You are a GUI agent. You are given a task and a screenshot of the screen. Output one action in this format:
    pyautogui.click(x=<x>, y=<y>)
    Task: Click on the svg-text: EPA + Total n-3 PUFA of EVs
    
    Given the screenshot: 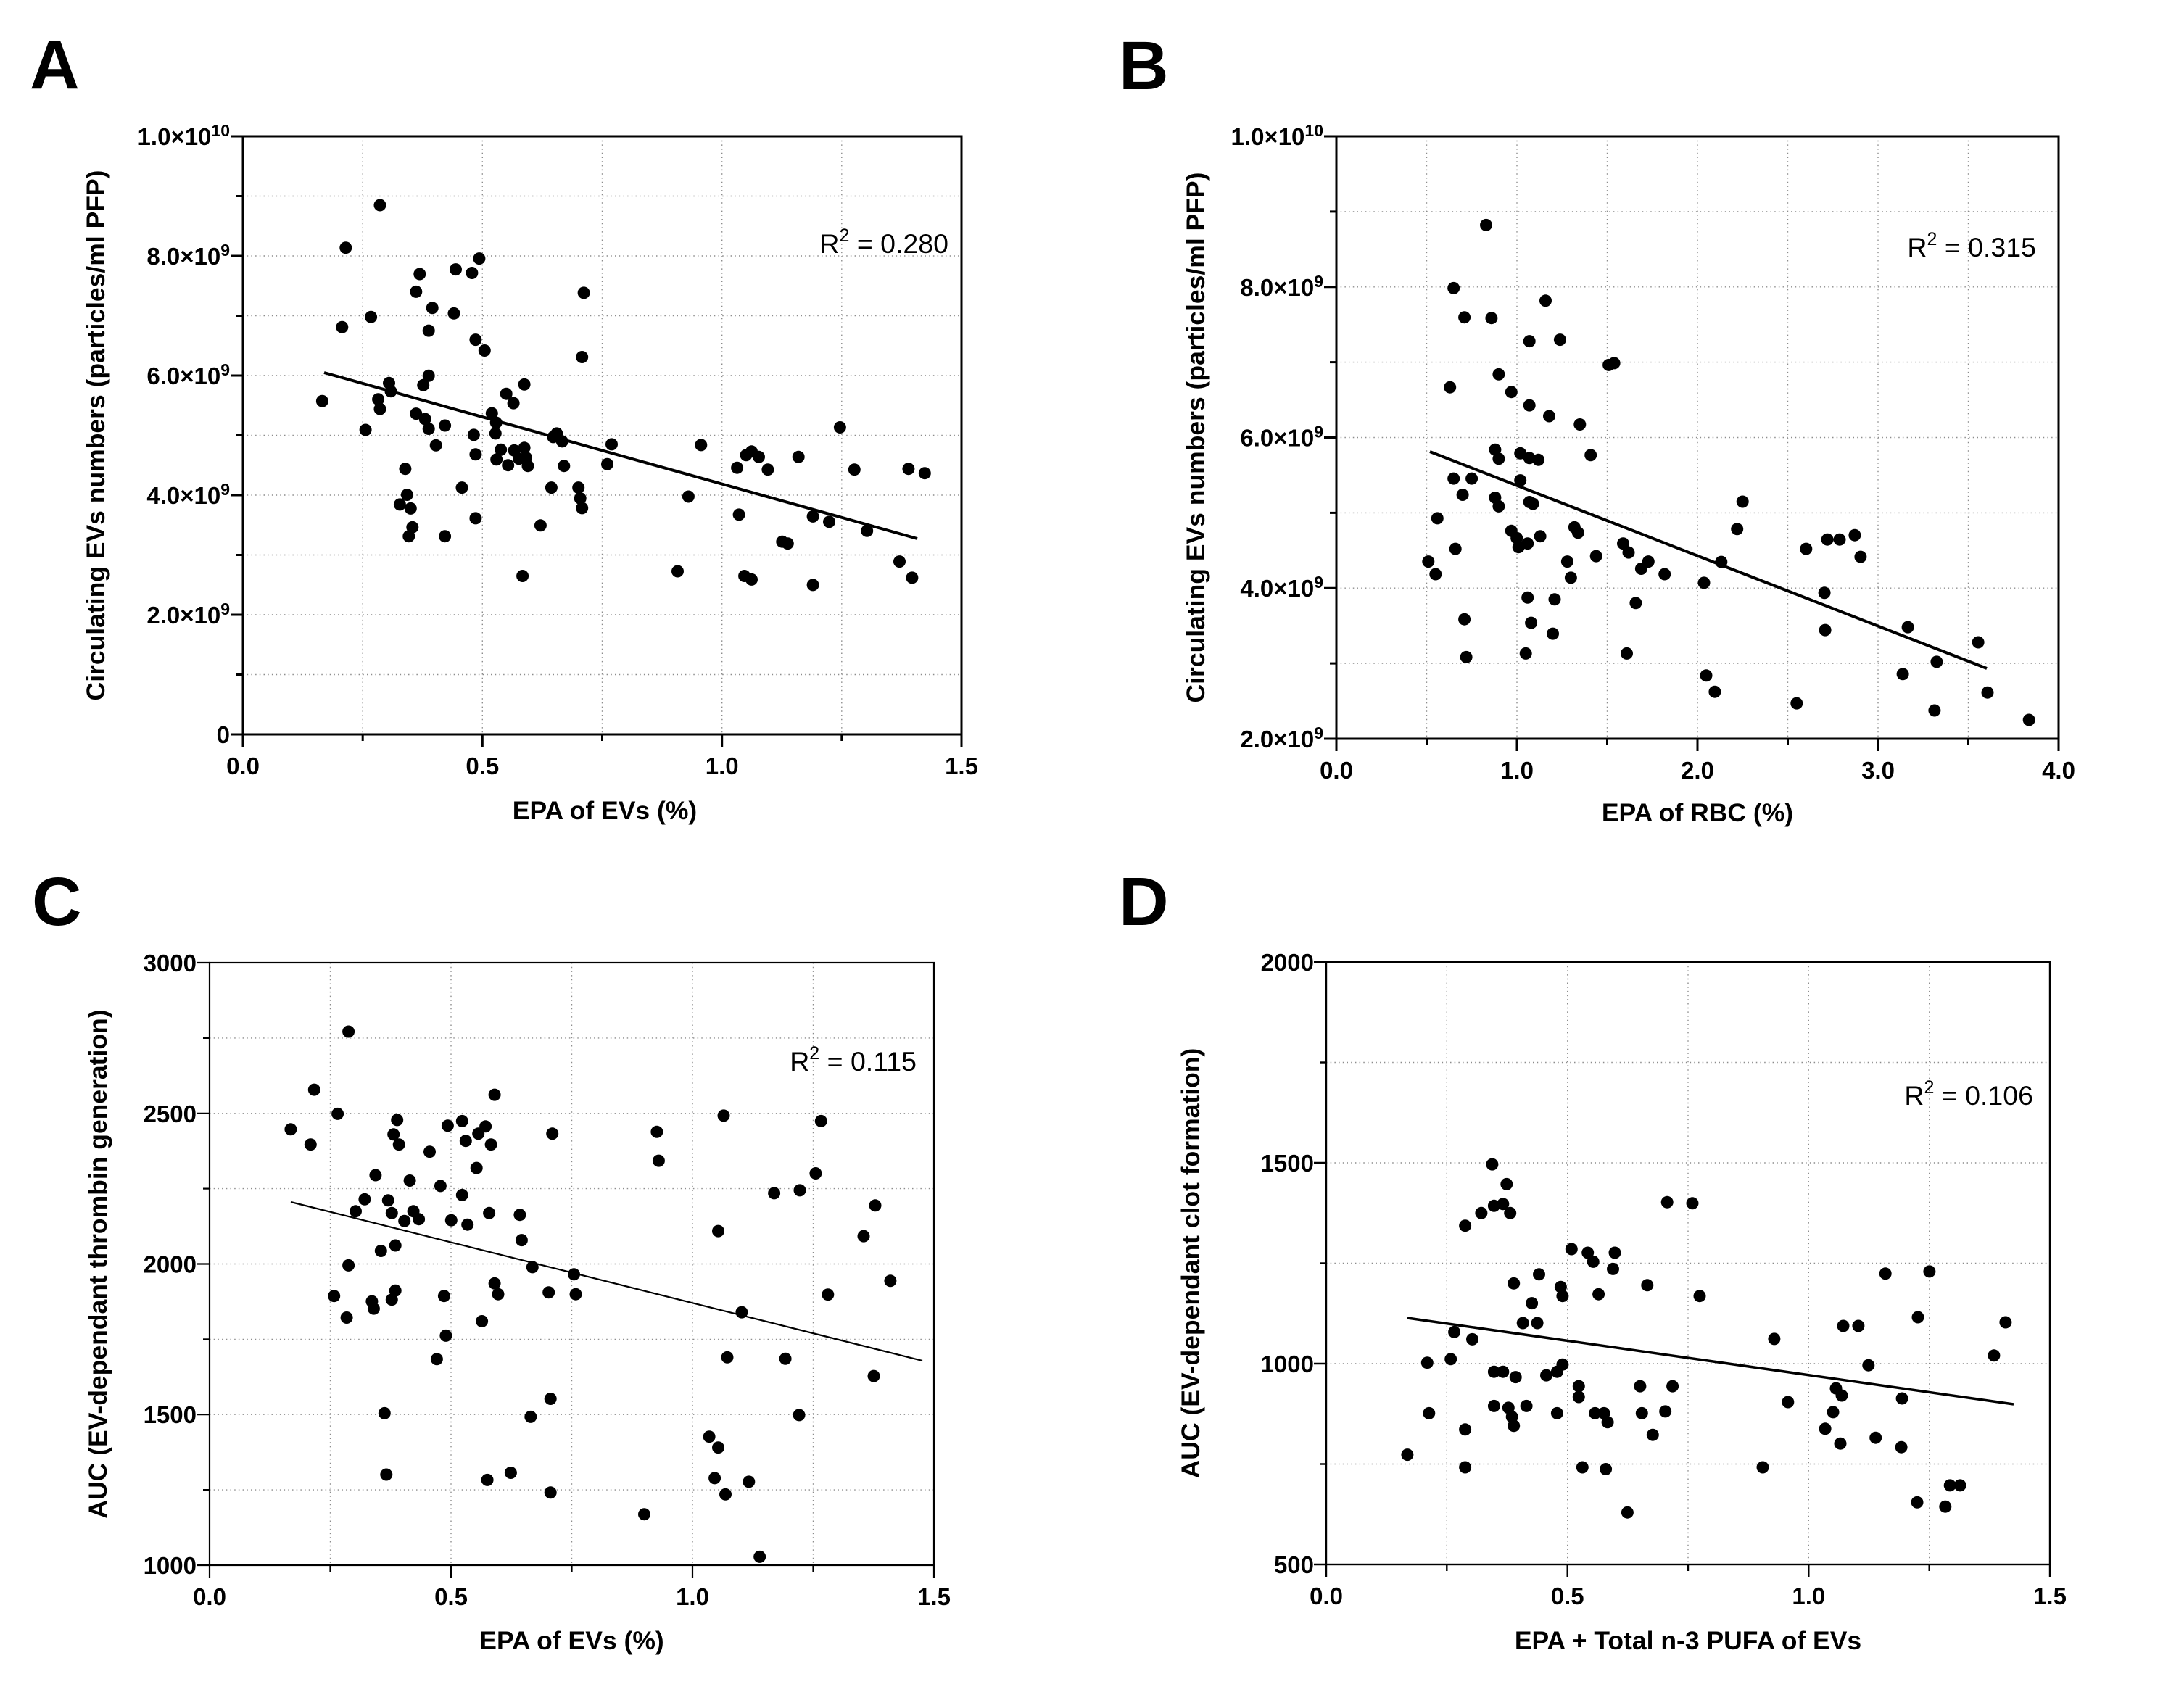 What is the action you would take?
    pyautogui.click(x=1688, y=1640)
    